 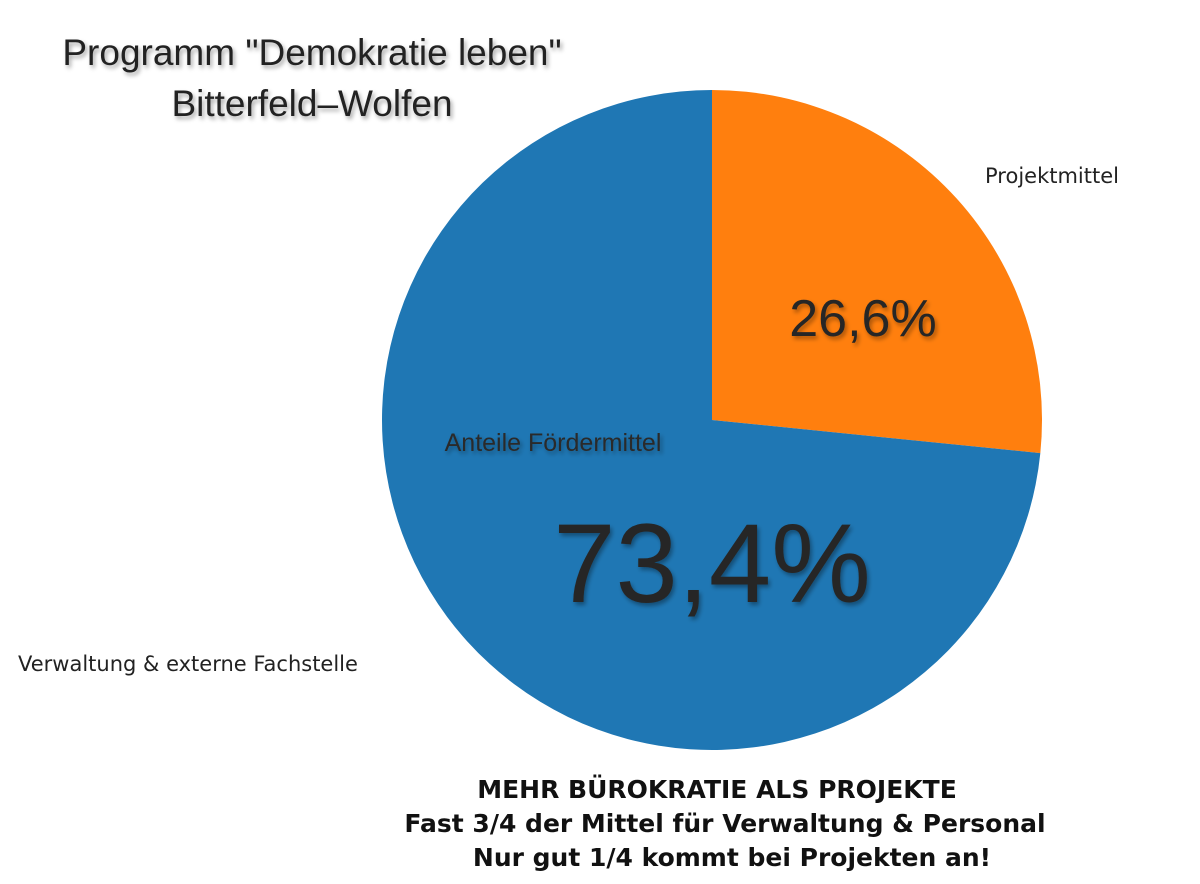 I want to click on slice-label-projektmittel: Projektmittel, so click(x=1052, y=176).